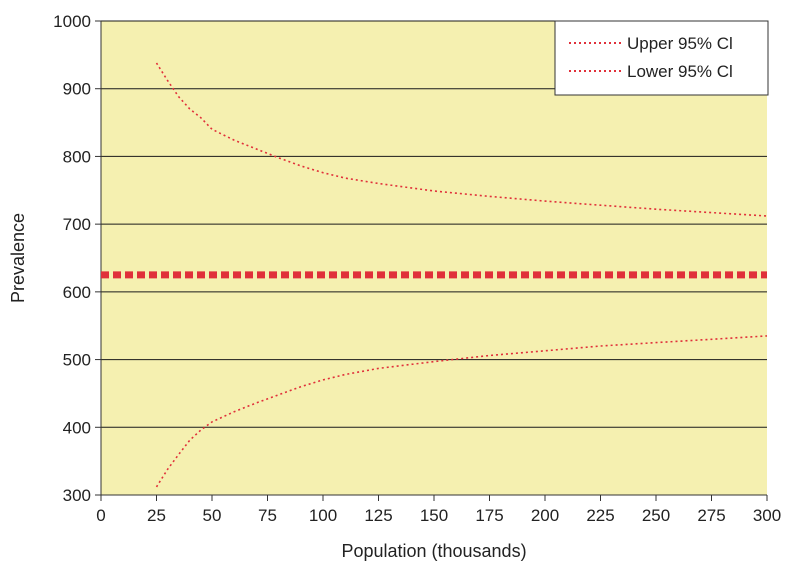 The height and width of the screenshot is (562, 785). What do you see at coordinates (212, 515) in the screenshot?
I see `x-tick-label: 50` at bounding box center [212, 515].